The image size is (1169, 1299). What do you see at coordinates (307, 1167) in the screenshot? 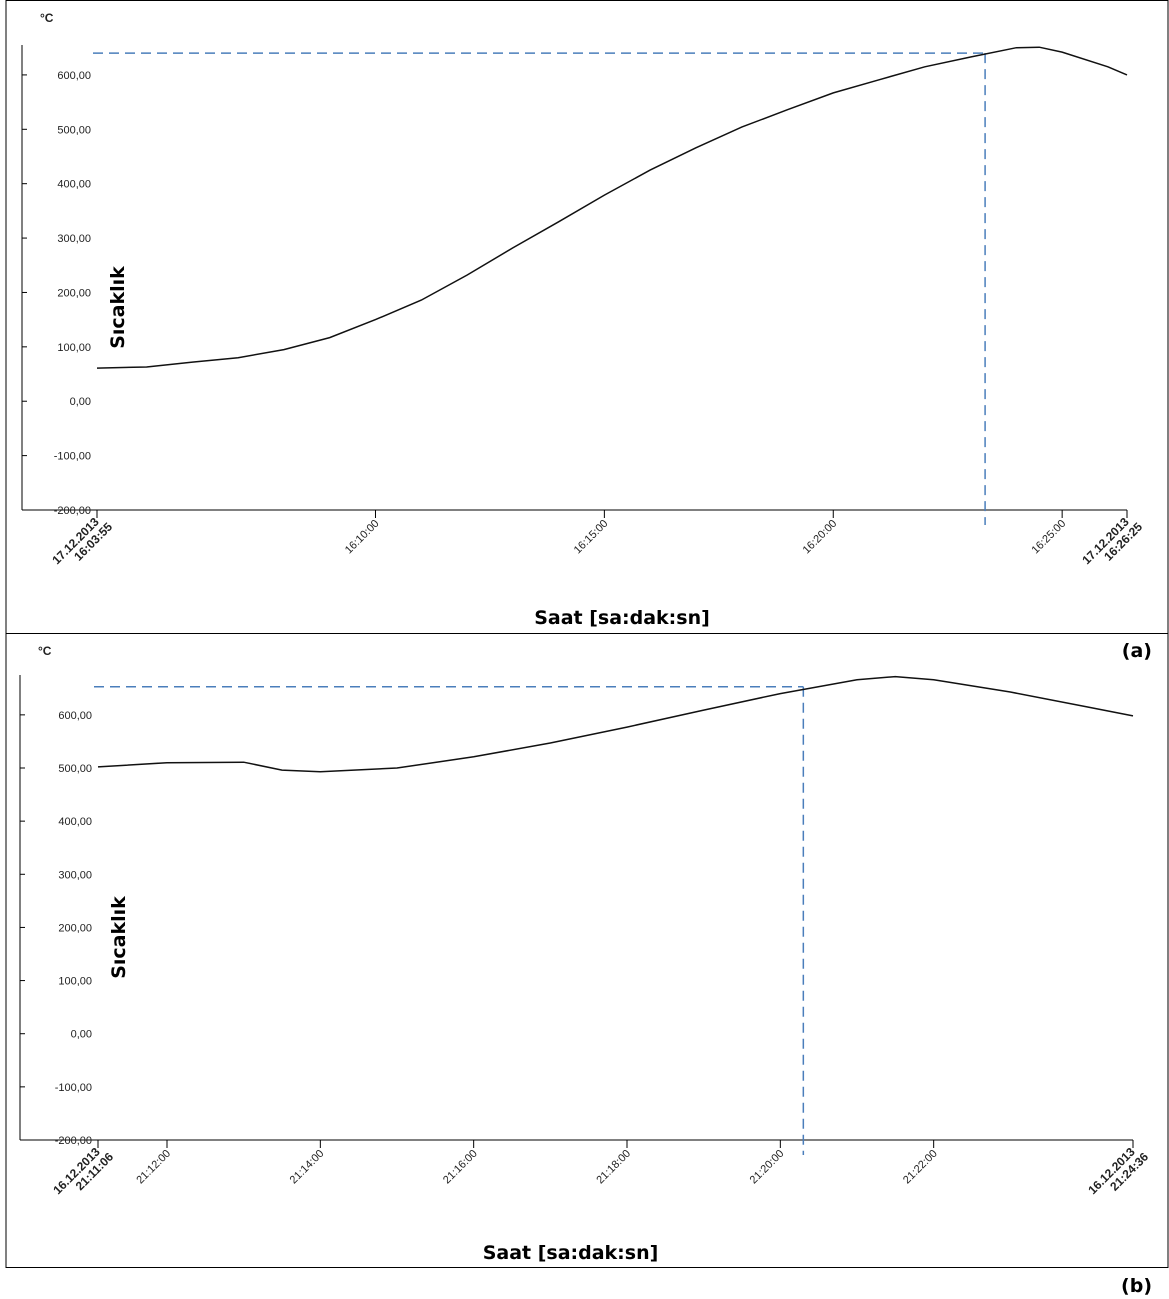
I see `x-tick-label: 21:14:00` at bounding box center [307, 1167].